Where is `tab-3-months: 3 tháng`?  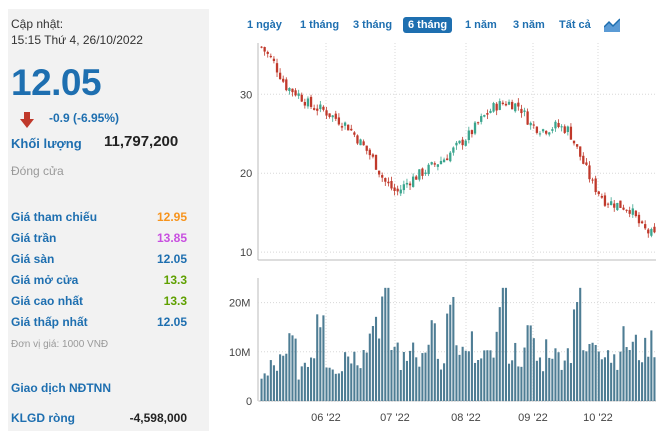 tab-3-months: 3 tháng is located at coordinates (373, 25).